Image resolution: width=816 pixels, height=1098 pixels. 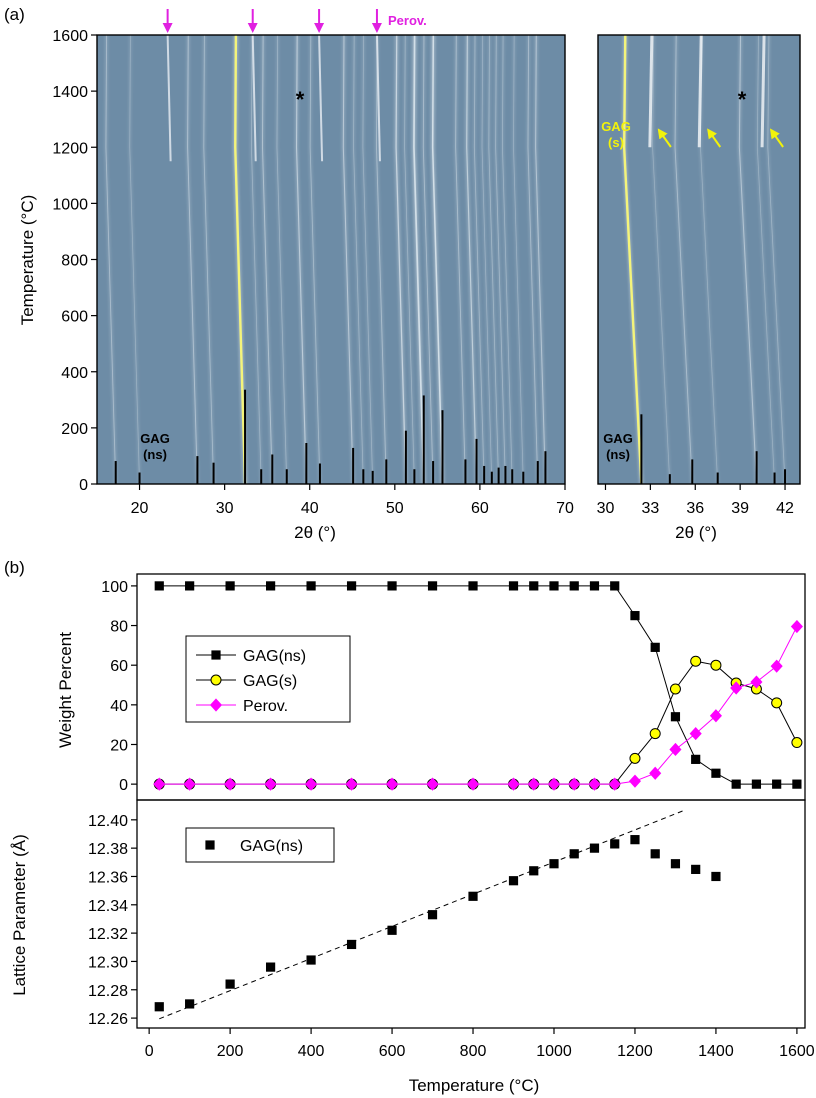 What do you see at coordinates (480, 1044) in the screenshot?
I see `x-axis-temperature: 0 200 400 600 800 1000 1200 1400 1600` at bounding box center [480, 1044].